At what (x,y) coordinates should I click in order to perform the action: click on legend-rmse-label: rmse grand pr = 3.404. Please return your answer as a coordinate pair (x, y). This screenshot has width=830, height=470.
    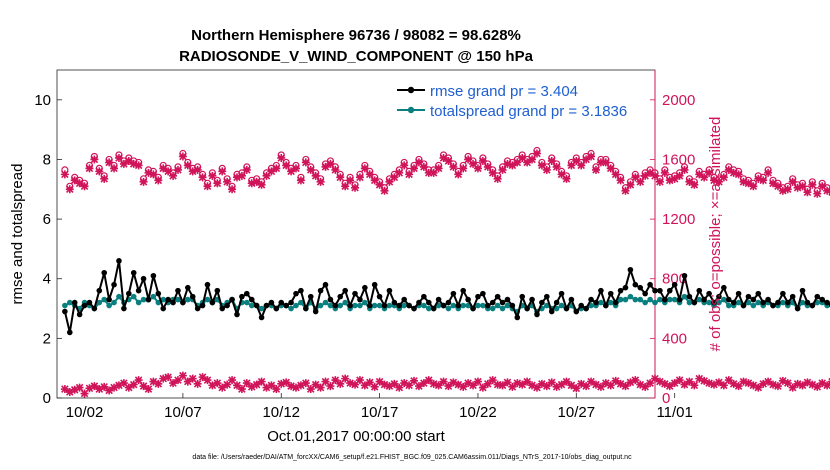
    Looking at the image, I should click on (504, 91).